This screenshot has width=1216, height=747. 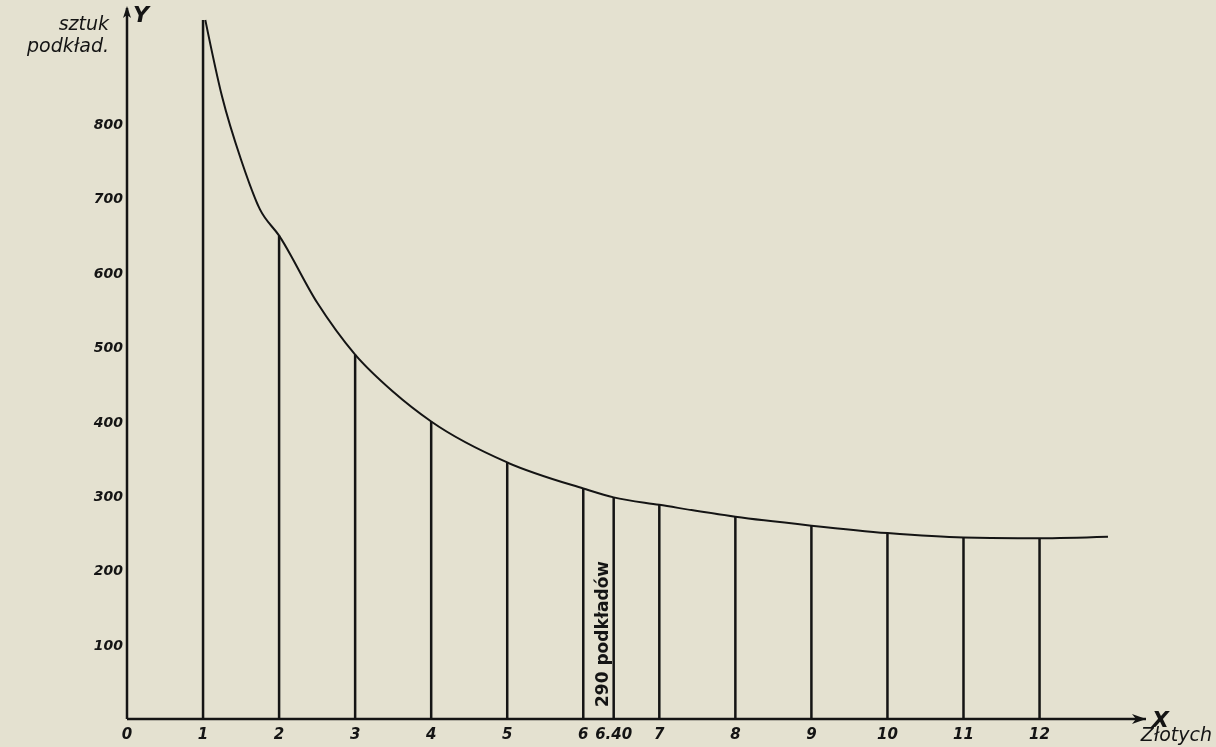 What do you see at coordinates (142, 14) in the screenshot?
I see `annotation: Y` at bounding box center [142, 14].